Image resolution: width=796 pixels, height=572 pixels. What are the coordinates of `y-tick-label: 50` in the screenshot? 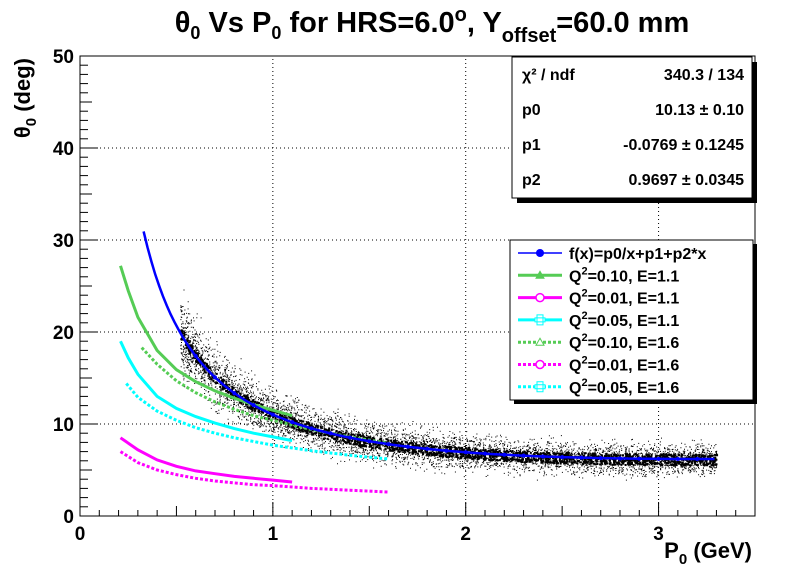 It's located at (63, 57).